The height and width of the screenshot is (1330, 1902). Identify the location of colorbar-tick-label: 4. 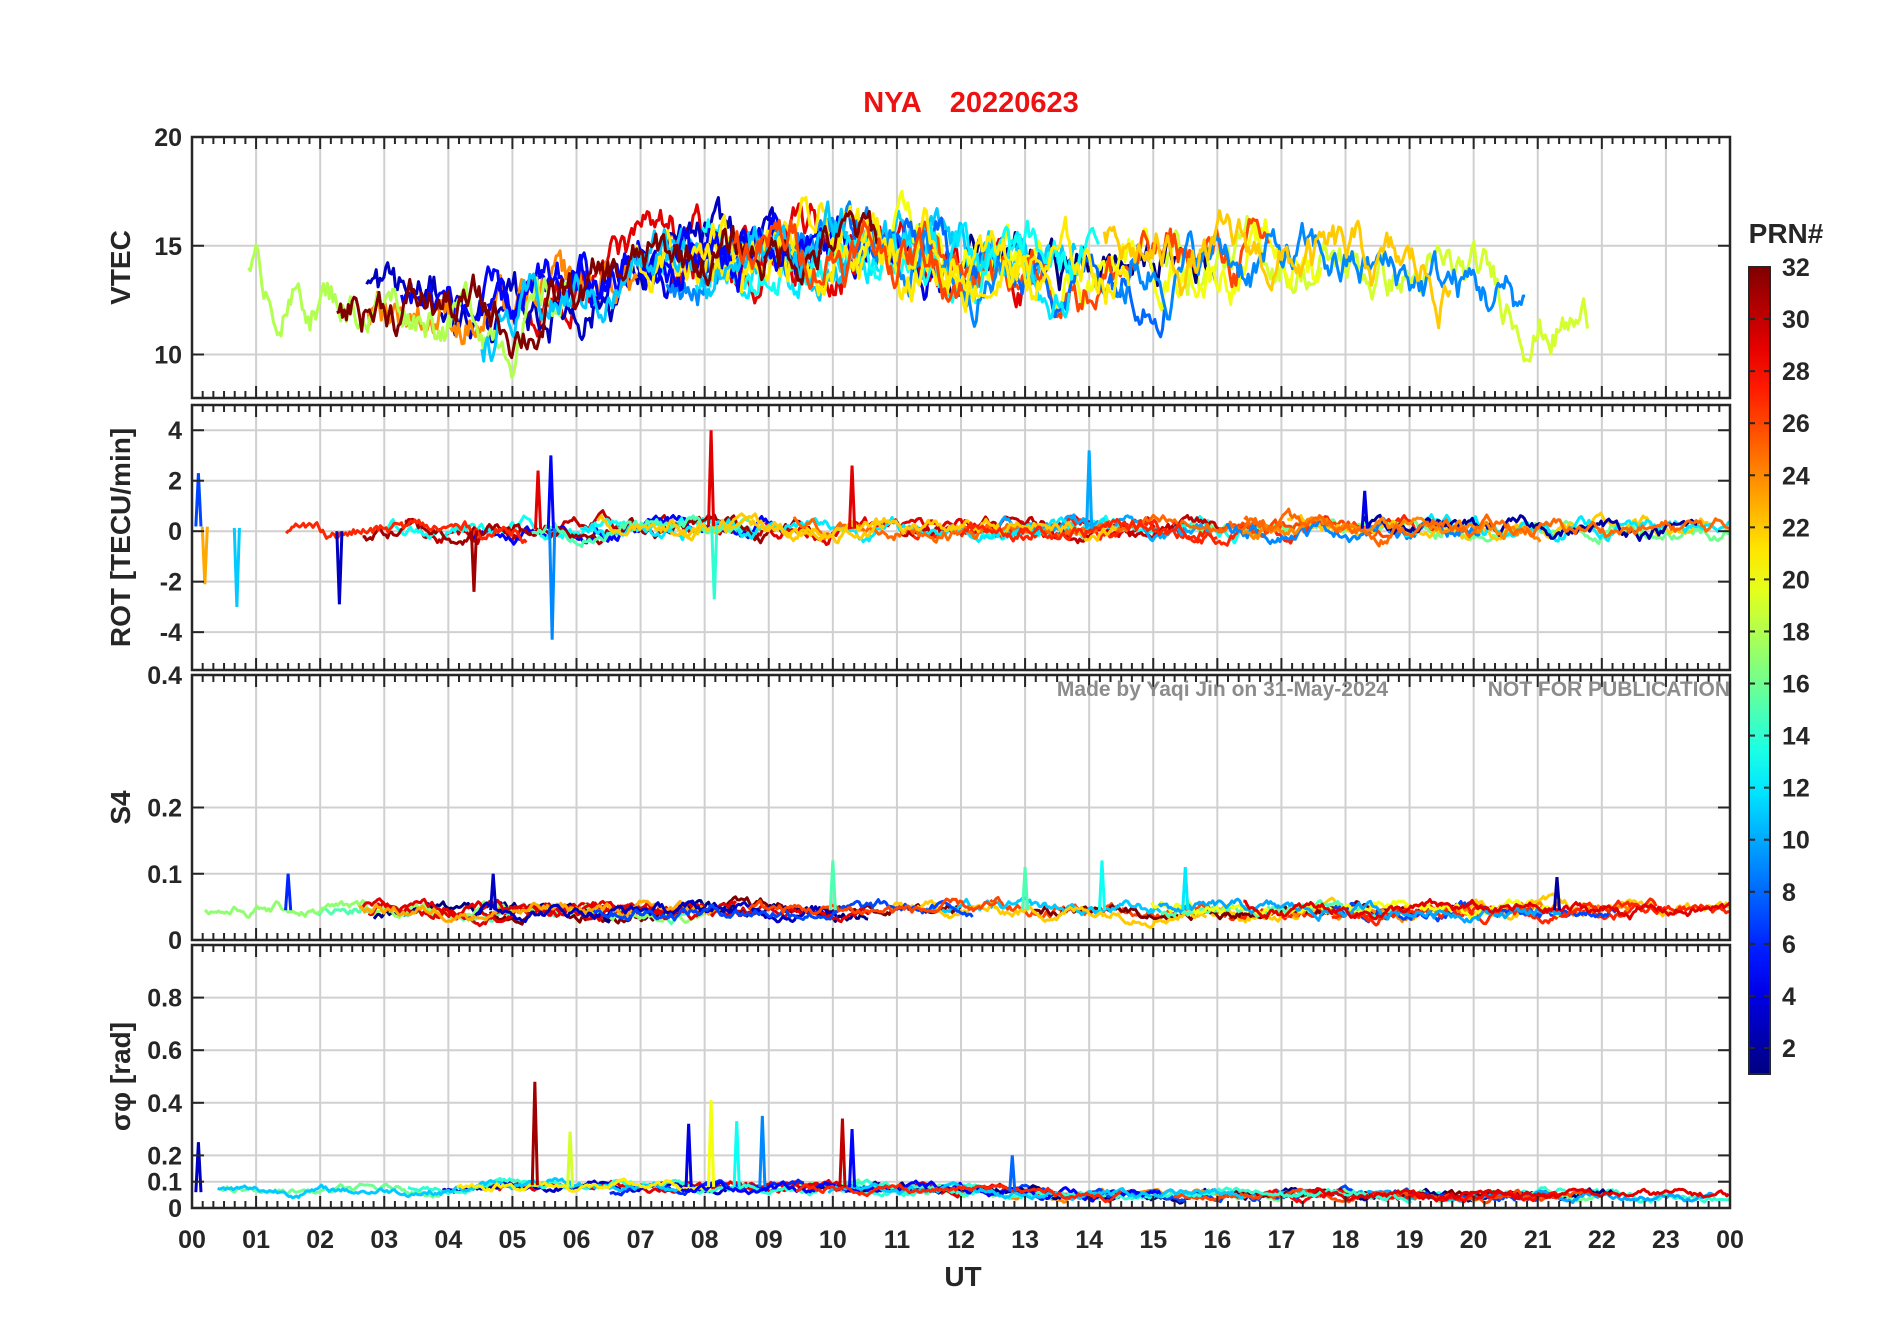
(1789, 997).